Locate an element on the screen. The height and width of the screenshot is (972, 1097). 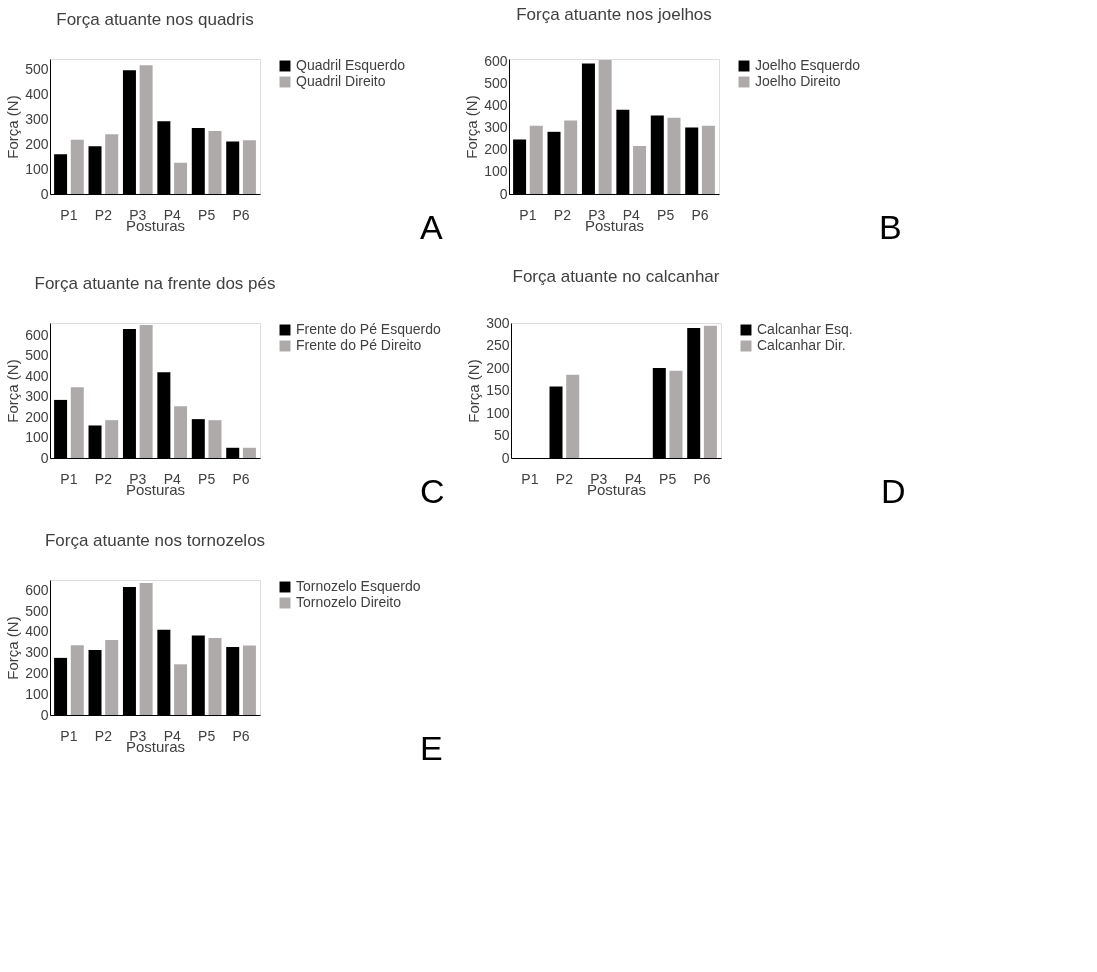
chart-title: Força atuante na frente dos pés is located at coordinates (155, 283).